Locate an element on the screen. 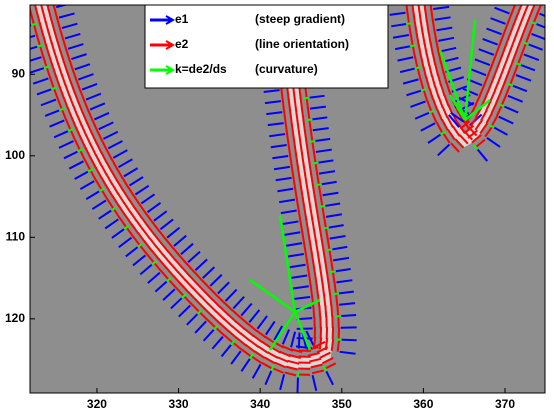  legend-label: e1 is located at coordinates (182, 19).